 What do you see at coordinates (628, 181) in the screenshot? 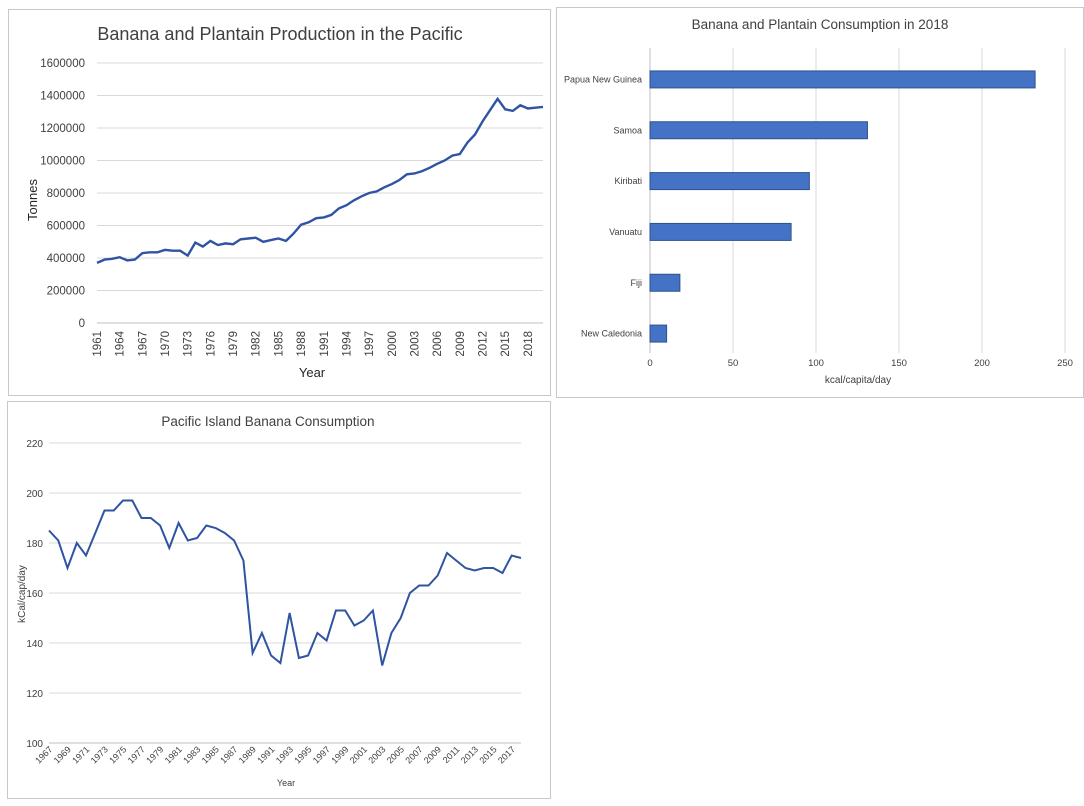
I see `category-label: Kiribati` at bounding box center [628, 181].